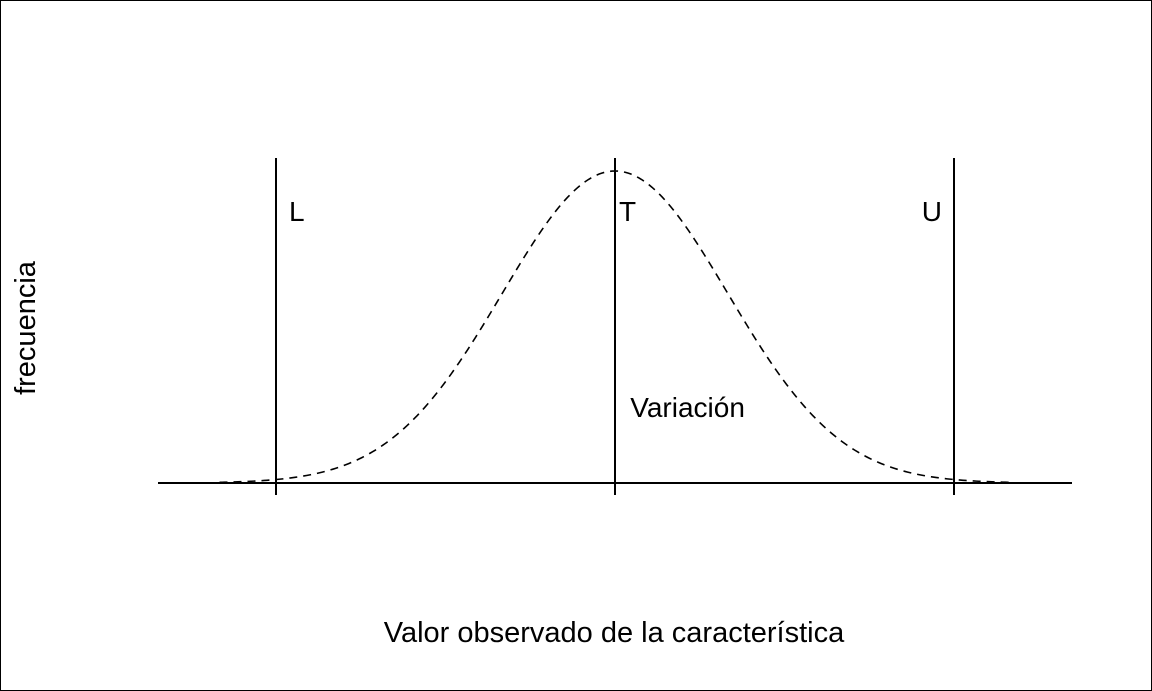 This screenshot has width=1152, height=691. Describe the element at coordinates (26, 327) in the screenshot. I see `y-axis-label: frecuencia` at that location.